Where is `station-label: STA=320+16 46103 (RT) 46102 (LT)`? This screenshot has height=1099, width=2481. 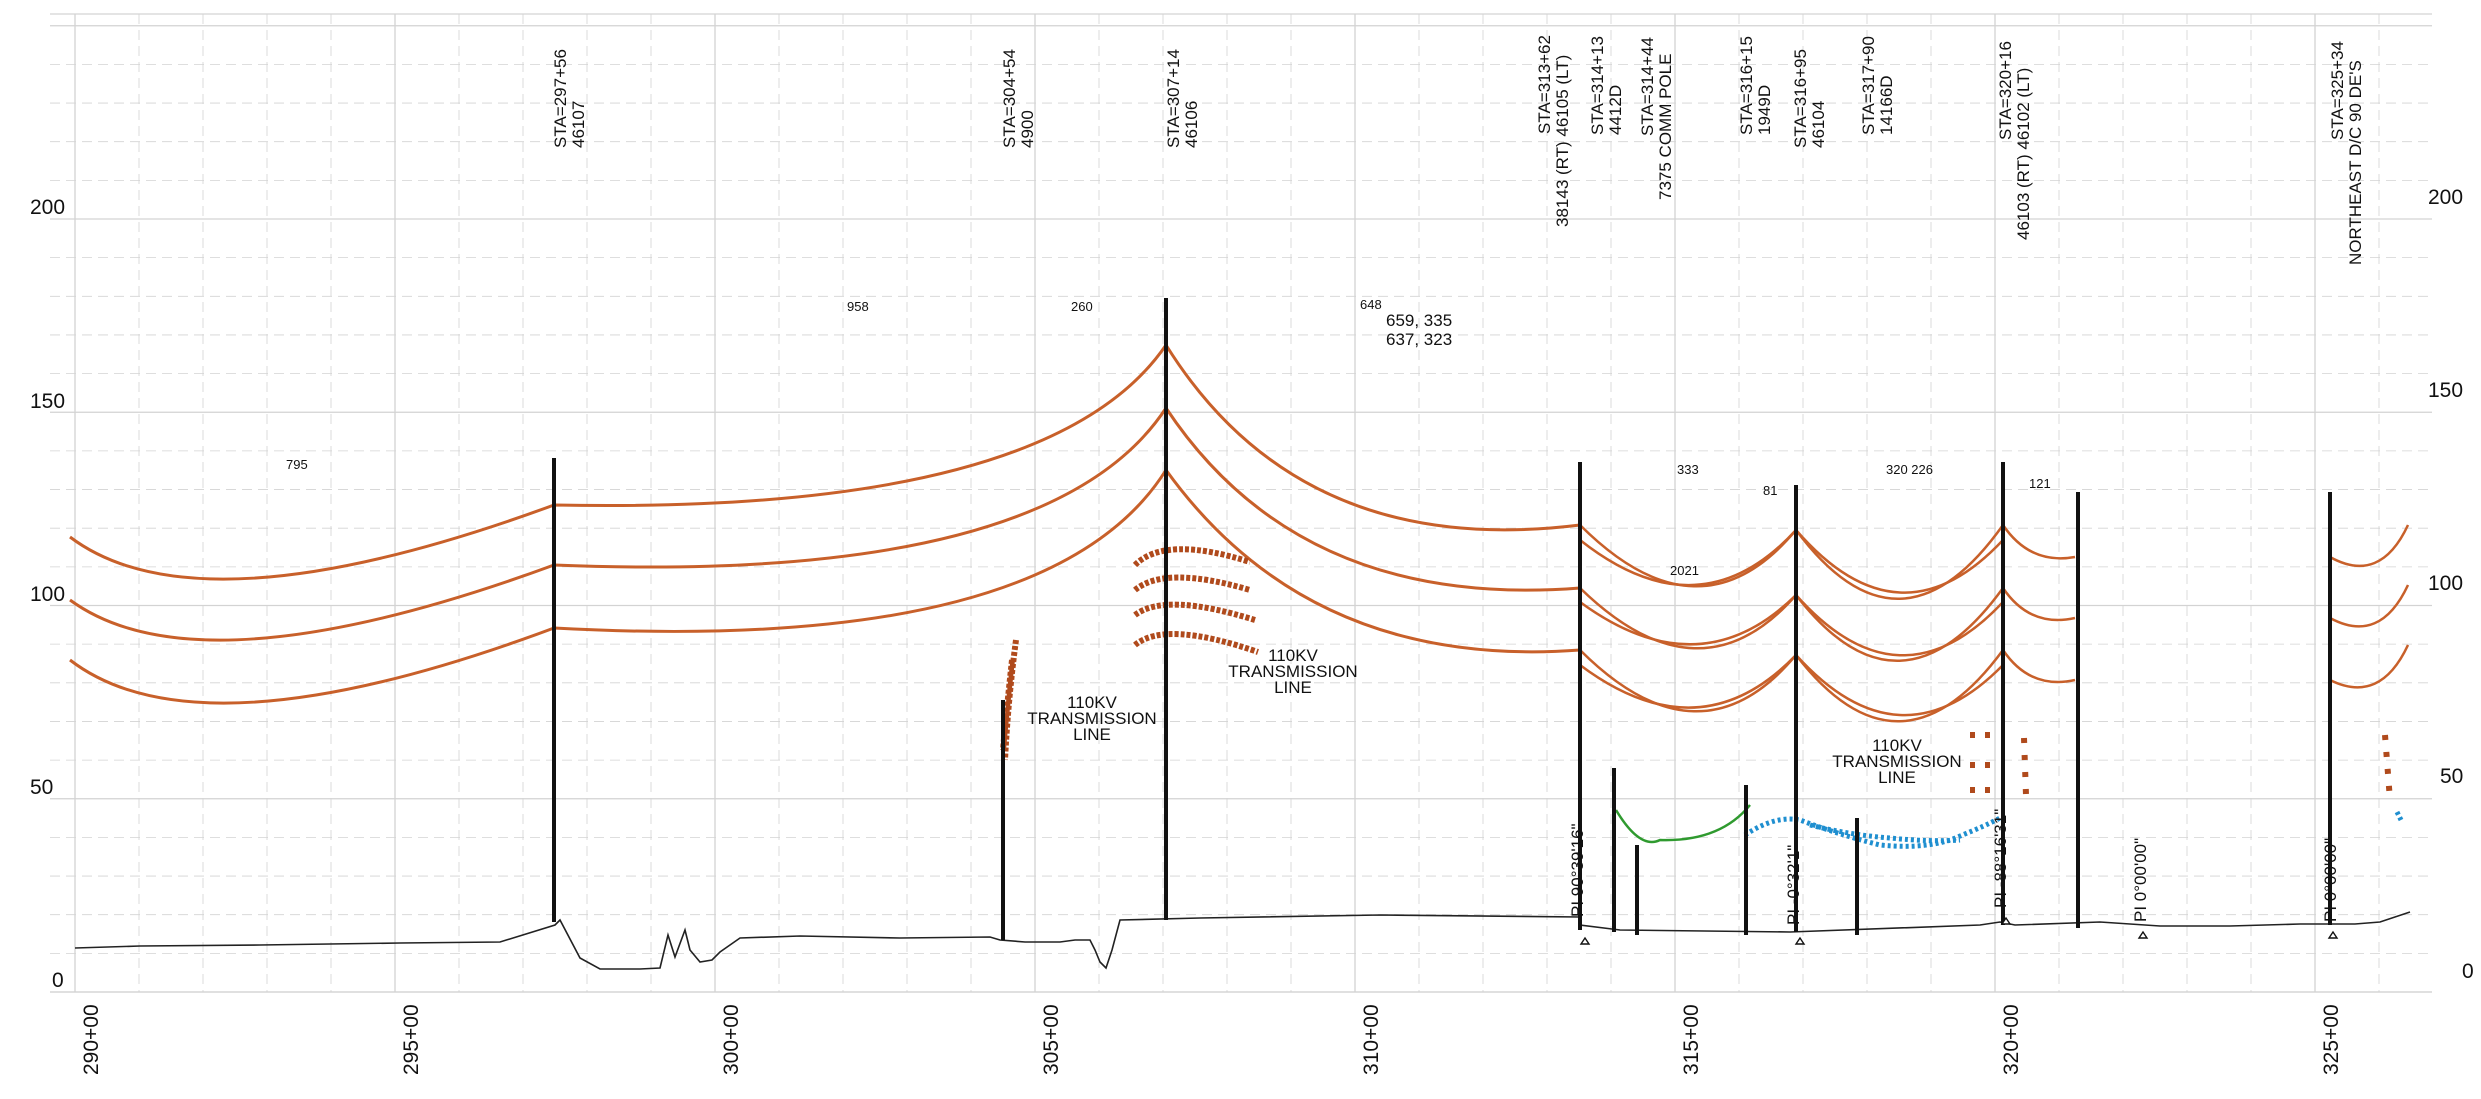
station-label: STA=320+16 46103 (RT) 46102 (LT) is located at coordinates (2014, 140).